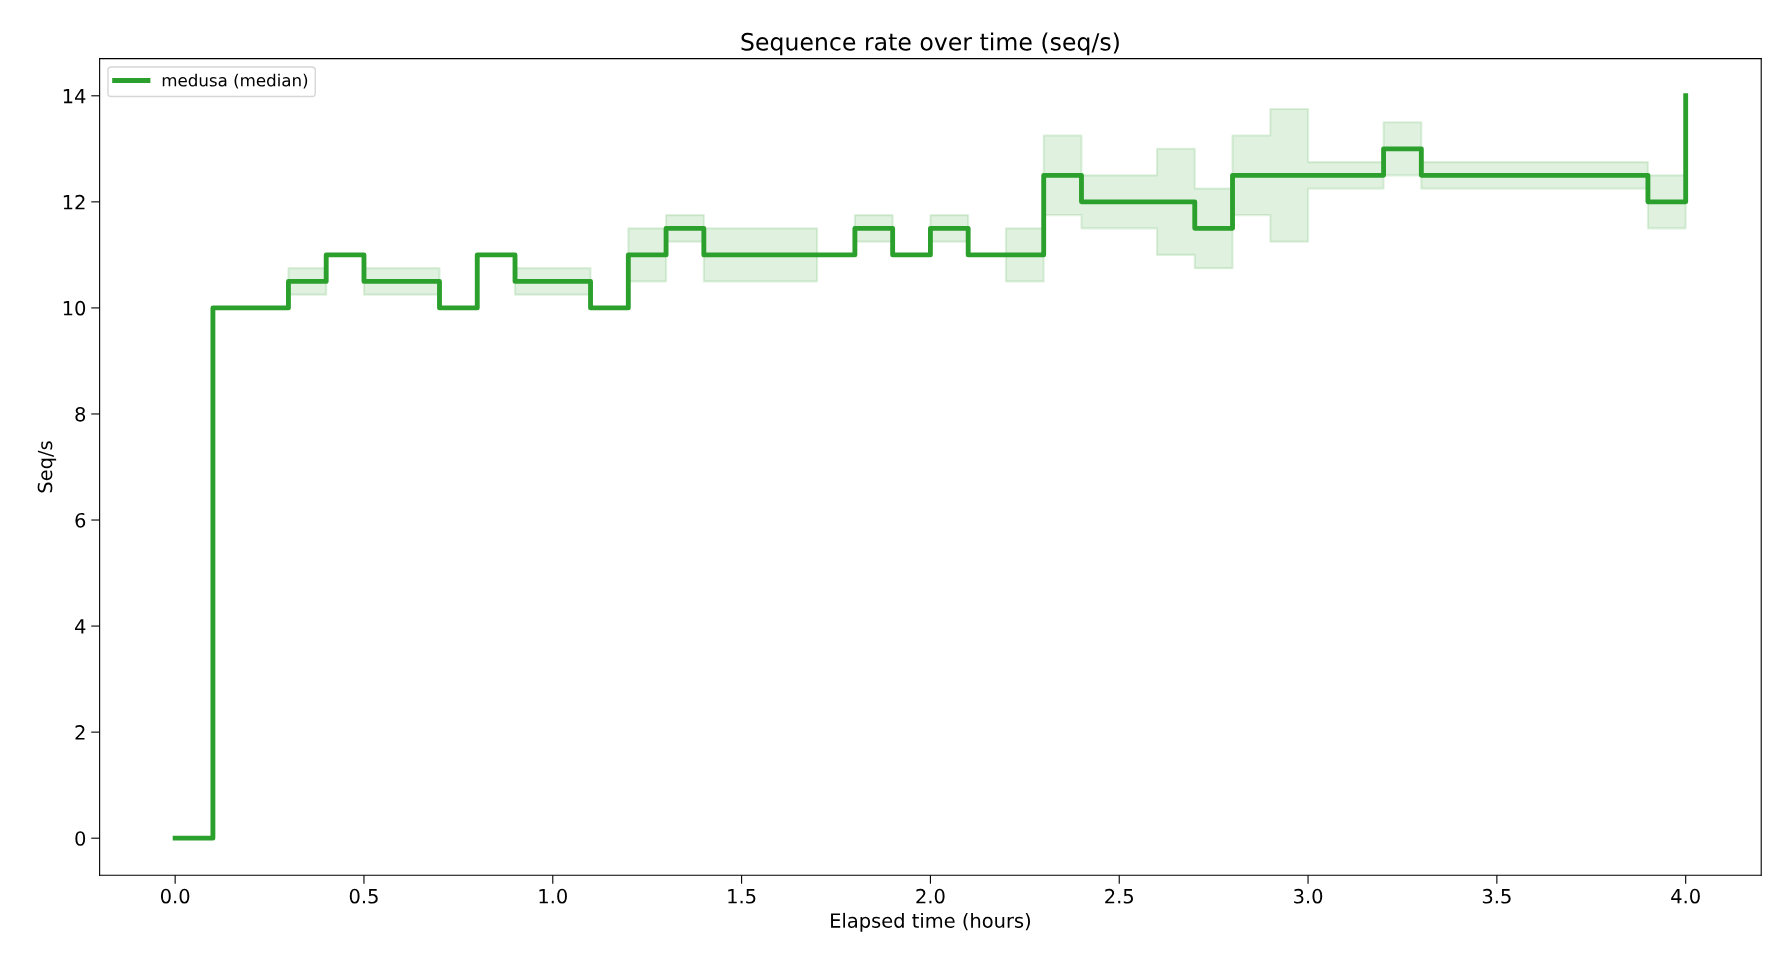  Describe the element at coordinates (1496, 896) in the screenshot. I see `x-tick-label: 3.5` at that location.